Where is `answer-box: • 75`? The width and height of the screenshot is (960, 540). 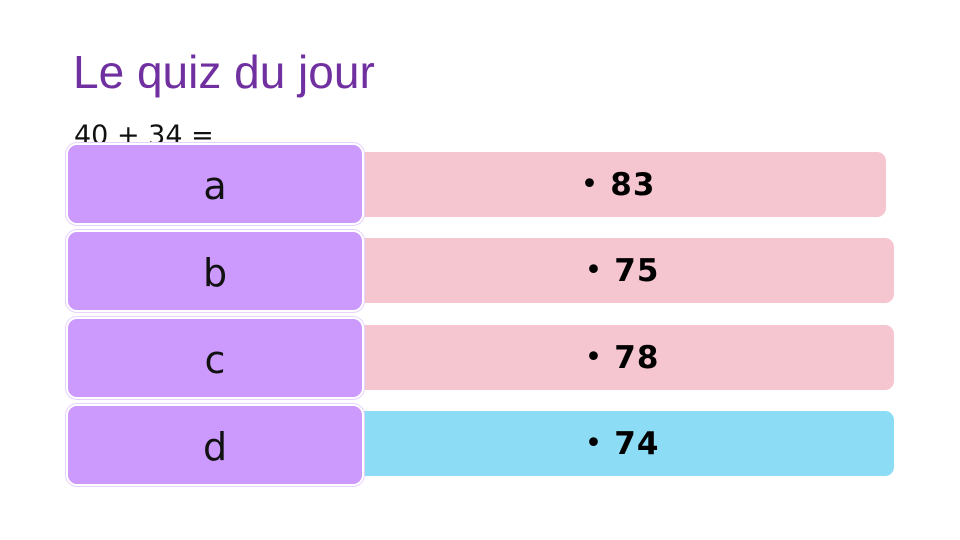 answer-box: • 75 is located at coordinates (622, 270).